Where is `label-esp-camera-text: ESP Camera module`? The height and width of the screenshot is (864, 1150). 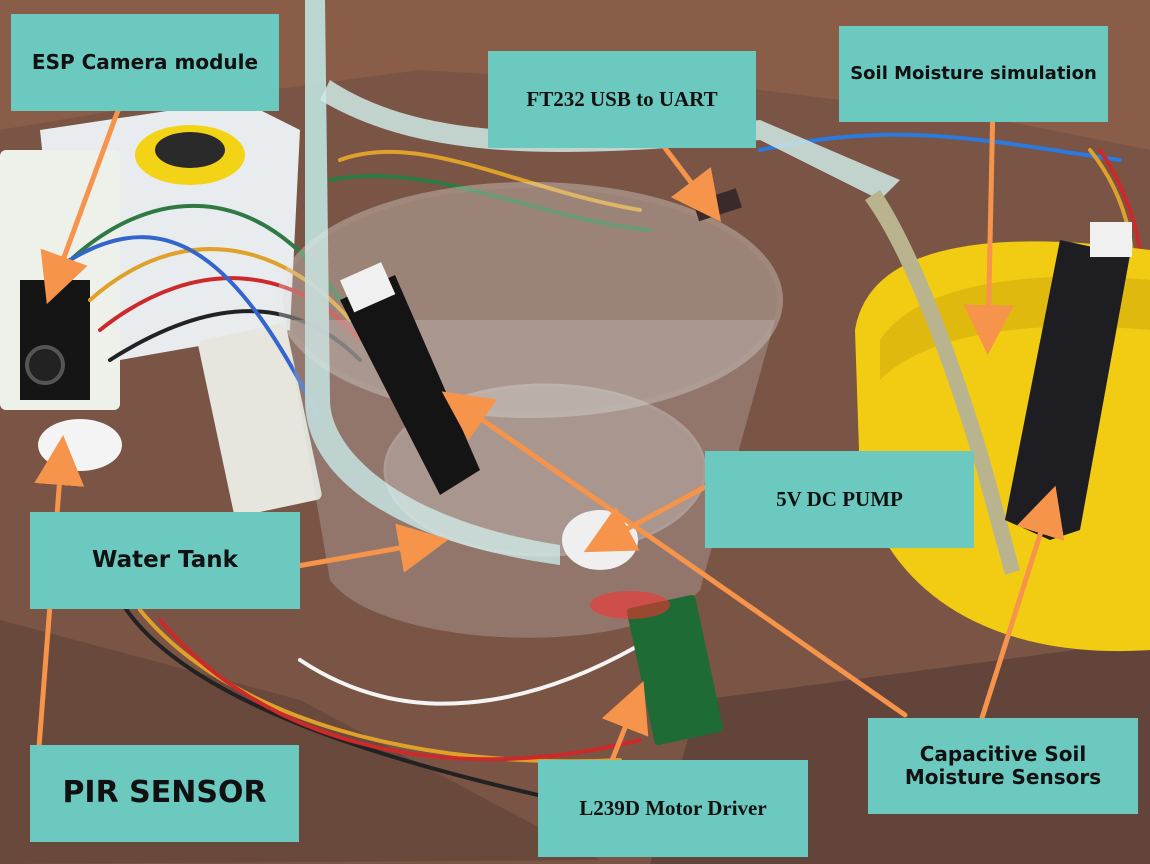 label-esp-camera-text: ESP Camera module is located at coordinates (145, 62).